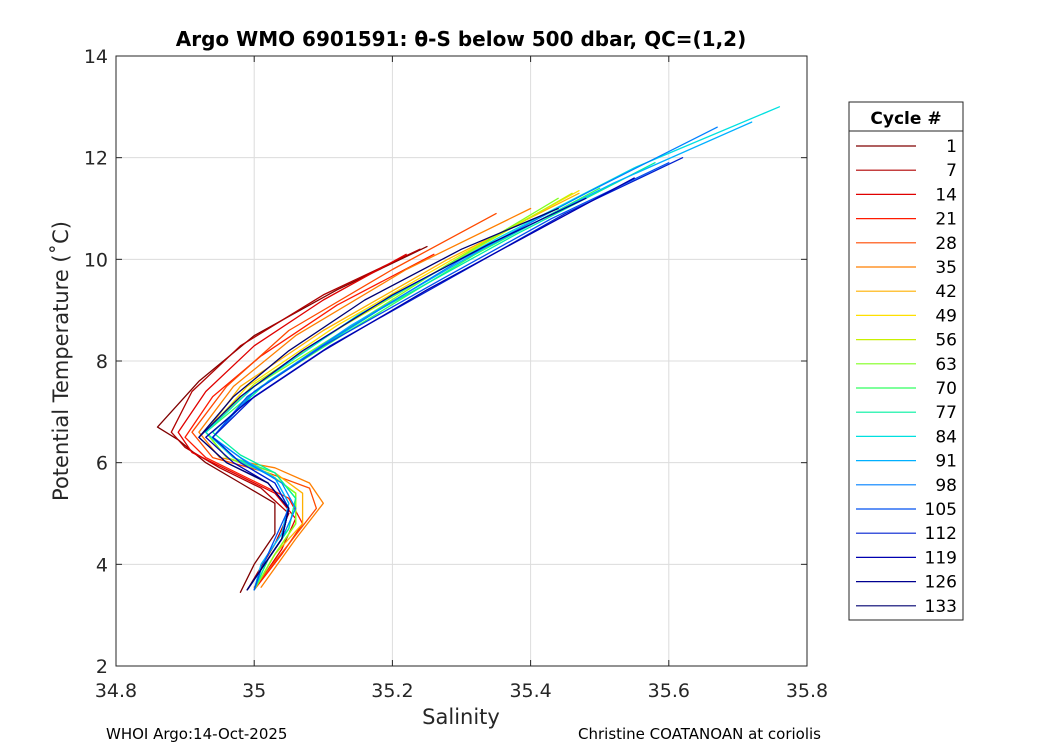 The width and height of the screenshot is (1050, 750). I want to click on legend-title: Cycle #, so click(905, 119).